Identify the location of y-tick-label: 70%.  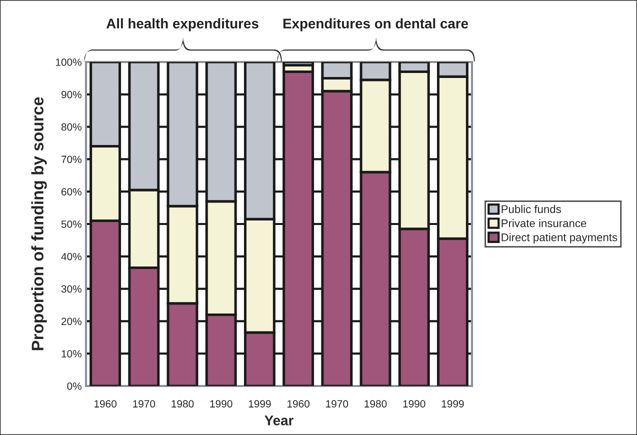
(72, 160).